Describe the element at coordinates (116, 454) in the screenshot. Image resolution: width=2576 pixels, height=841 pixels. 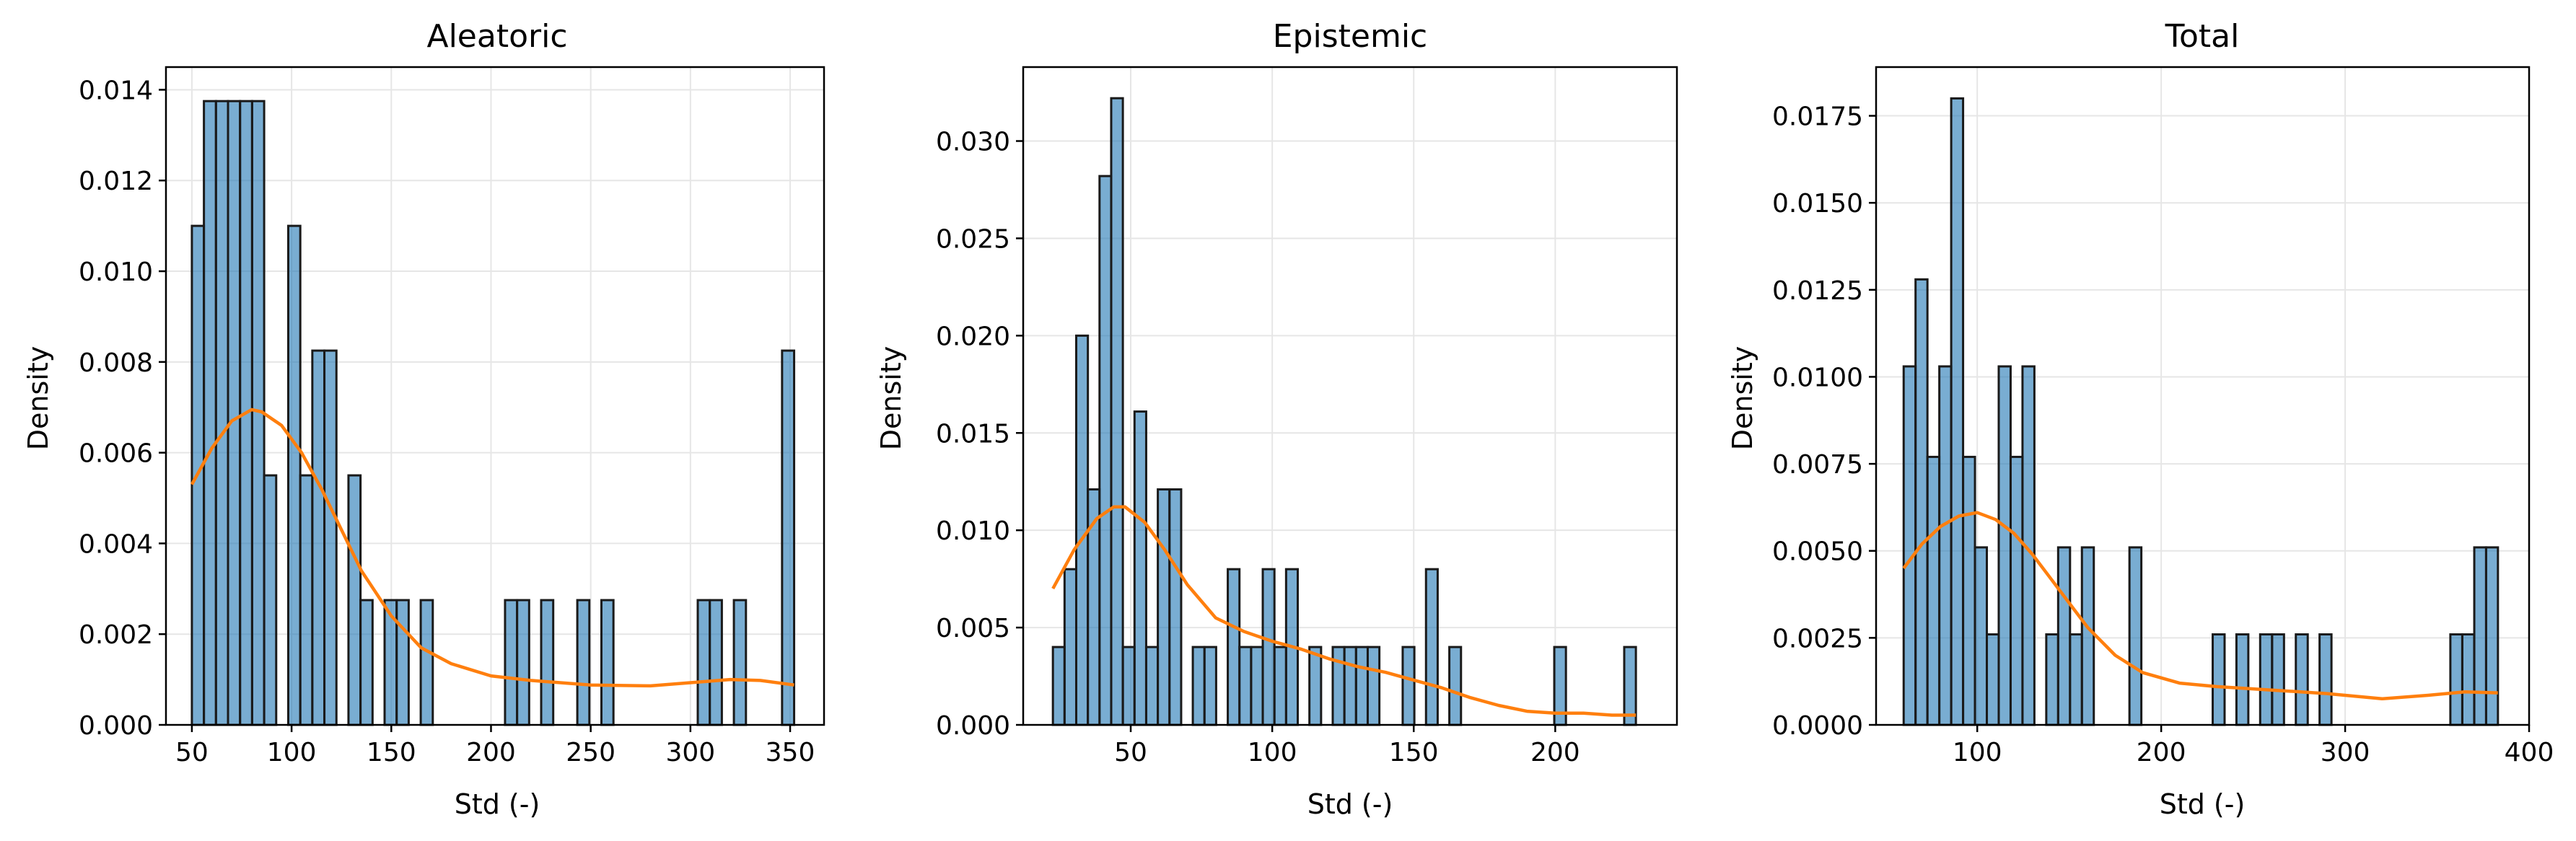
I see `y-tick-label: 0.006` at that location.